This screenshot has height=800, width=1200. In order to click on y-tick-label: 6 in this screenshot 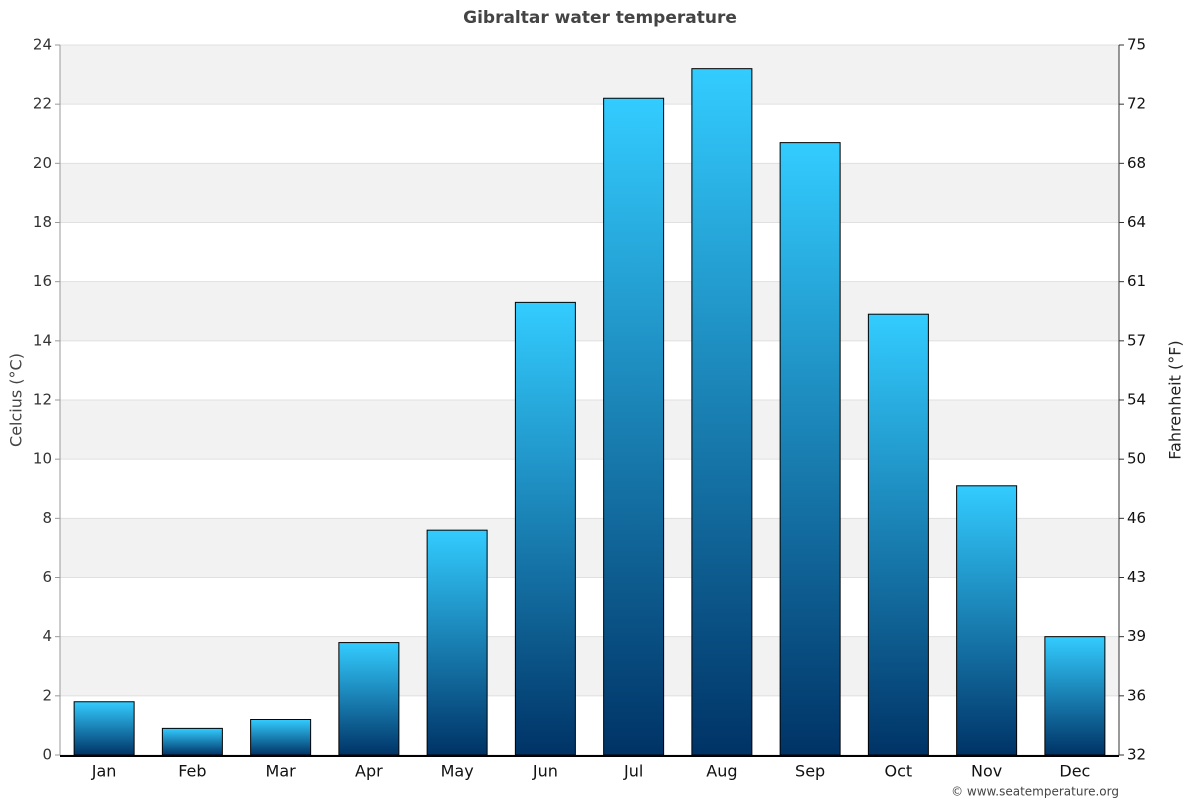, I will do `click(47, 577)`.